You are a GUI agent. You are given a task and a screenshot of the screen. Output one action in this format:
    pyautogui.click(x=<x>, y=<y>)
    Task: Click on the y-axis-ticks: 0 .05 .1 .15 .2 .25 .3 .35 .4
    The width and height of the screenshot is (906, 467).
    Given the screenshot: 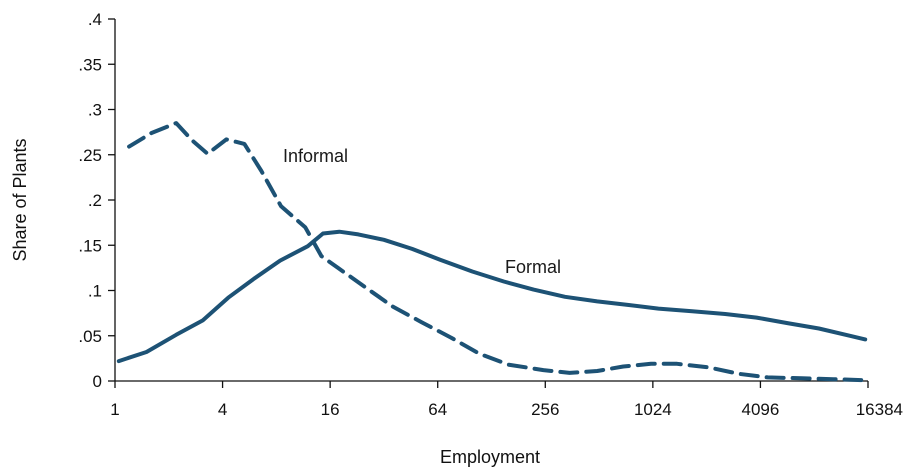 What is the action you would take?
    pyautogui.click(x=96, y=200)
    